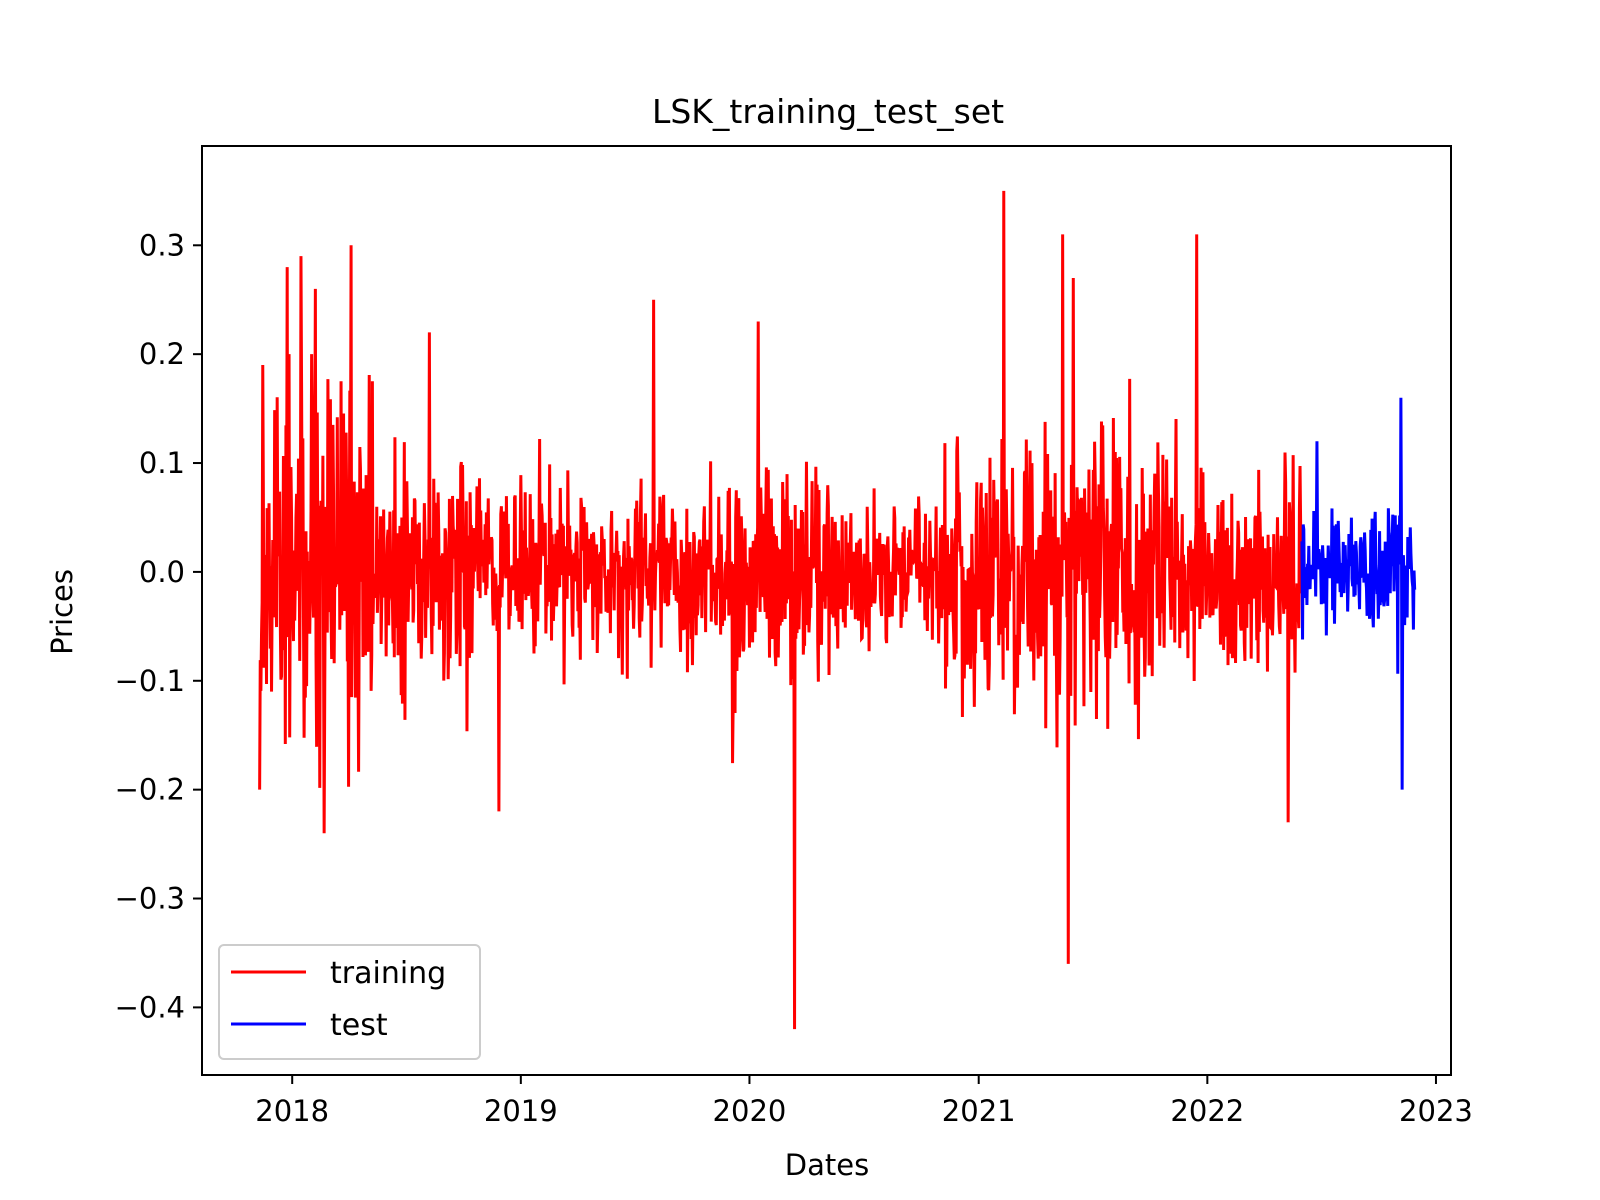 This screenshot has width=1600, height=1200. Describe the element at coordinates (827, 1165) in the screenshot. I see `x-axis-label: Dates` at that location.